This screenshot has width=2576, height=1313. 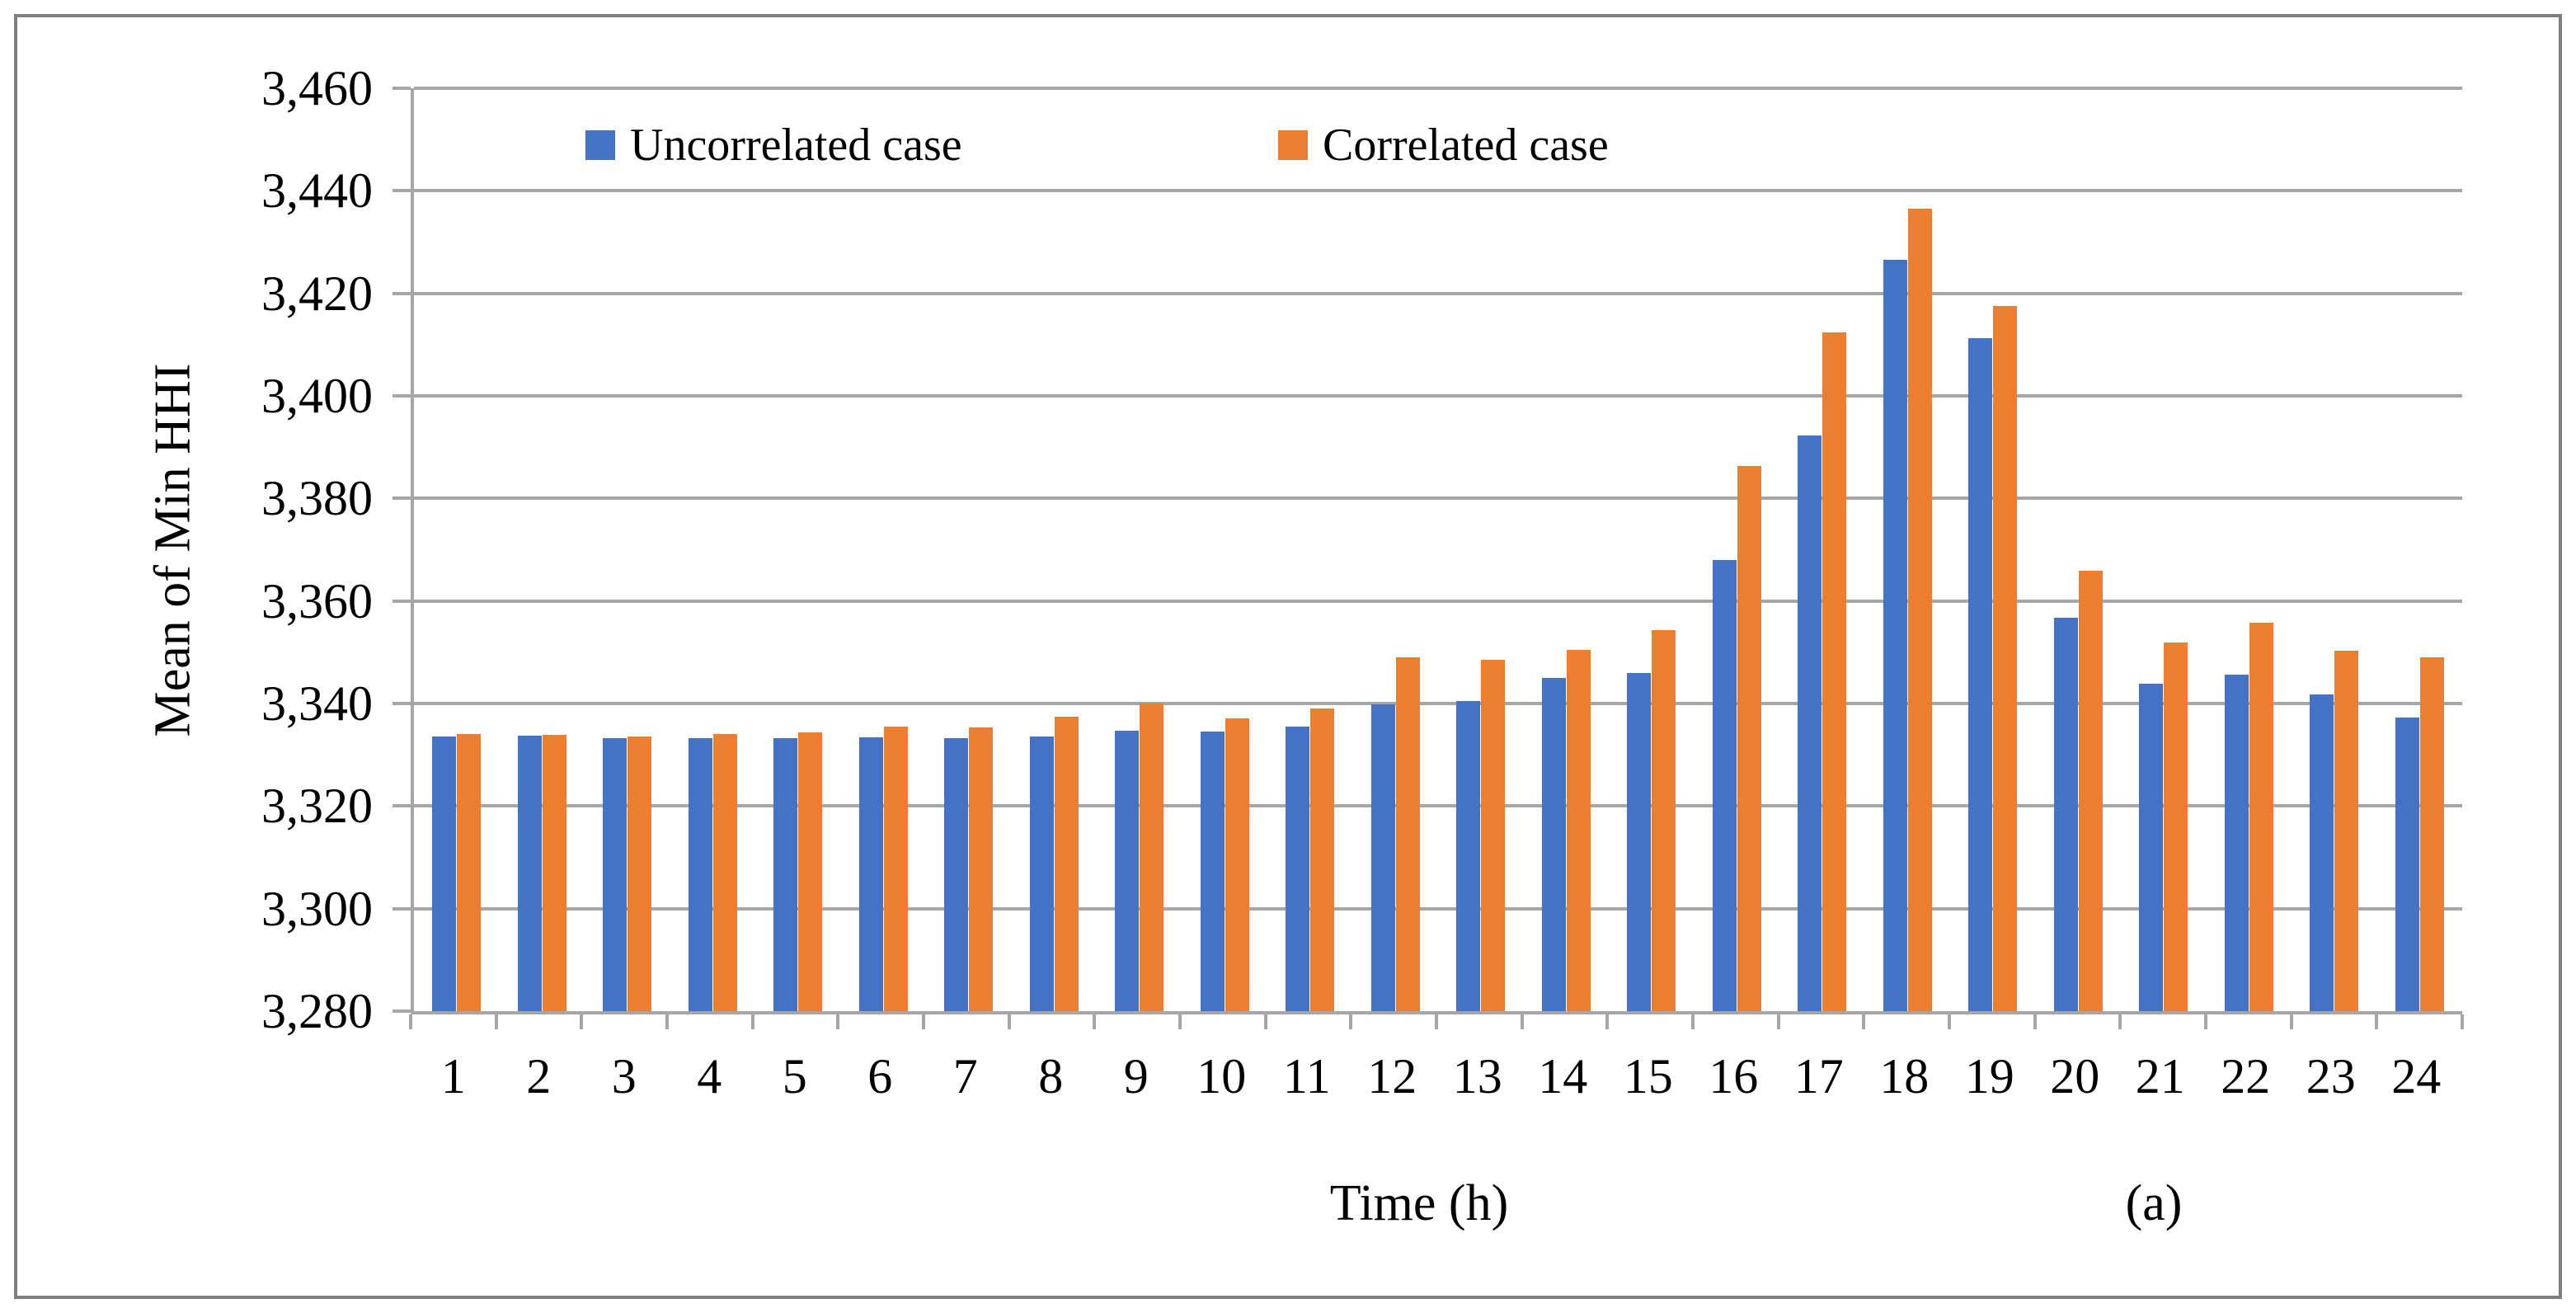 I want to click on y-tick-label: 3,340, so click(x=317, y=703).